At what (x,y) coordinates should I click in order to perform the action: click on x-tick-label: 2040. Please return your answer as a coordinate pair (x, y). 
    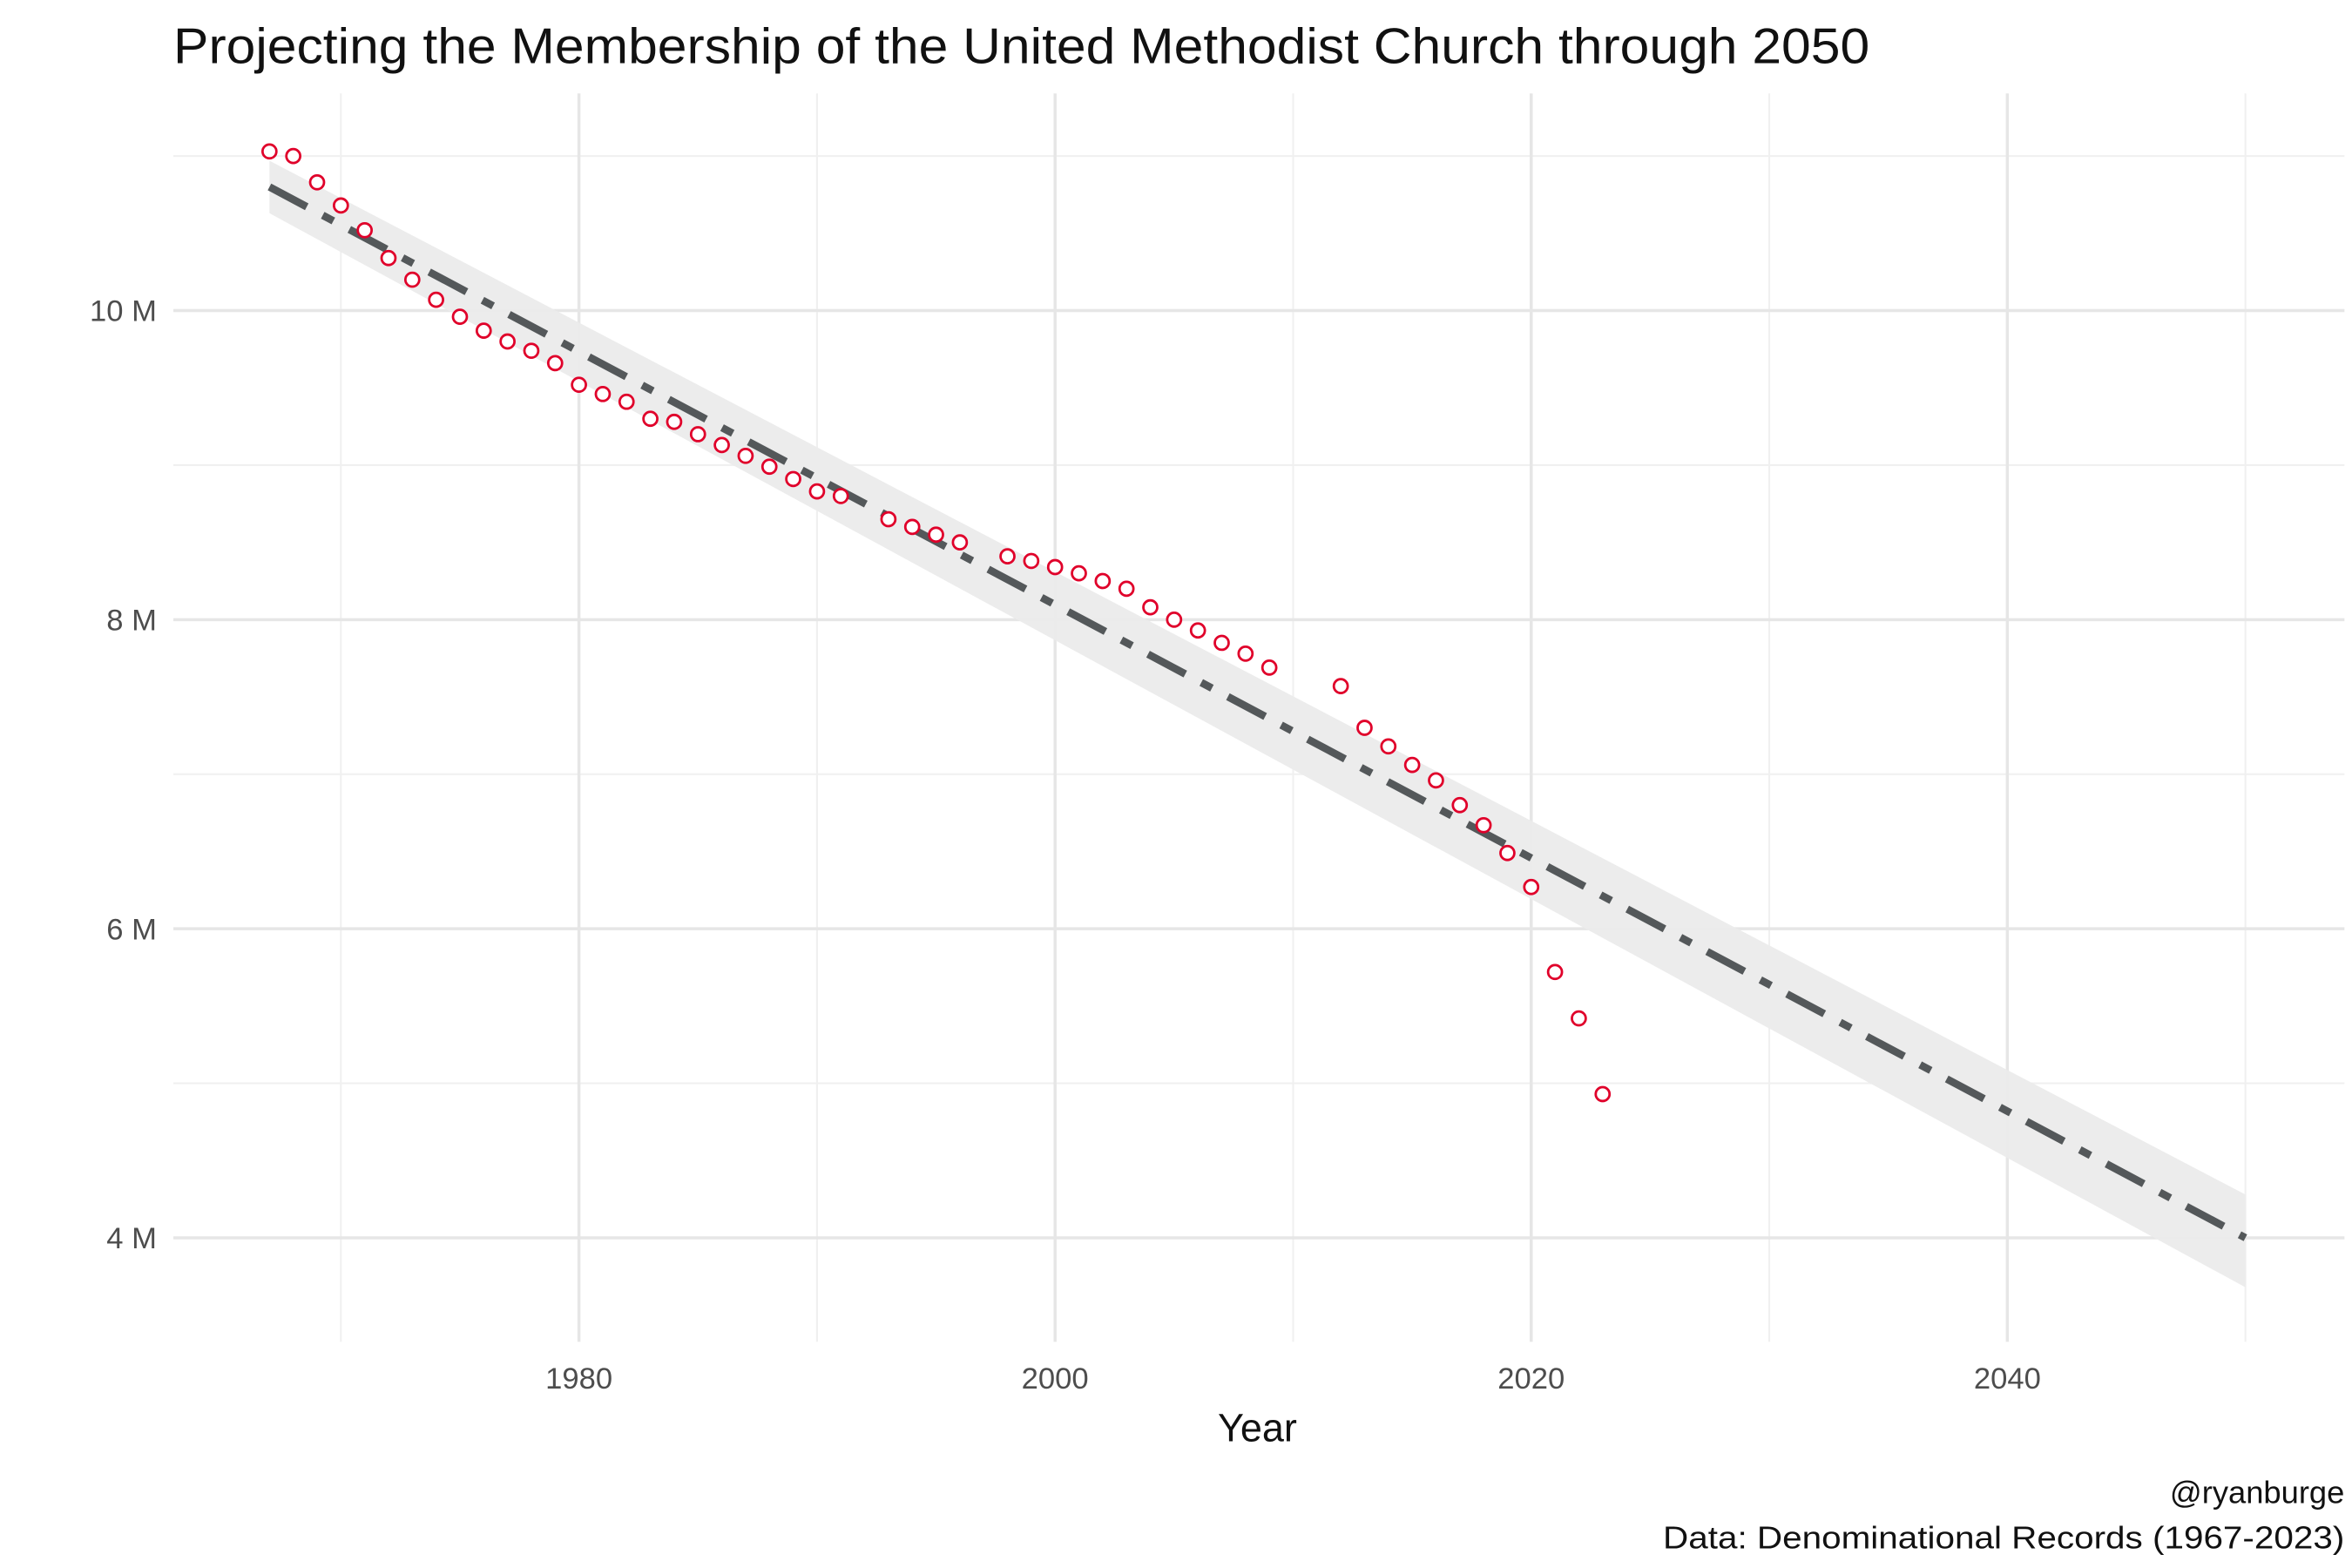
    Looking at the image, I should click on (2008, 1379).